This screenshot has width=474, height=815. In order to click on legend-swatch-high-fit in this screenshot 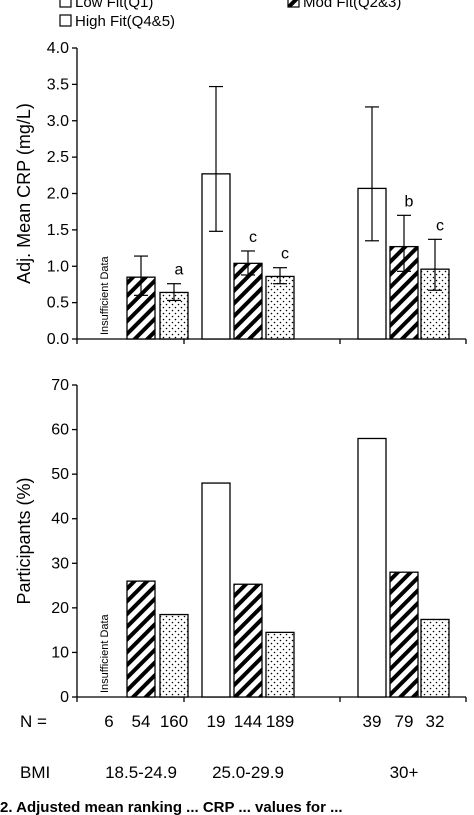, I will do `click(65, 20)`.